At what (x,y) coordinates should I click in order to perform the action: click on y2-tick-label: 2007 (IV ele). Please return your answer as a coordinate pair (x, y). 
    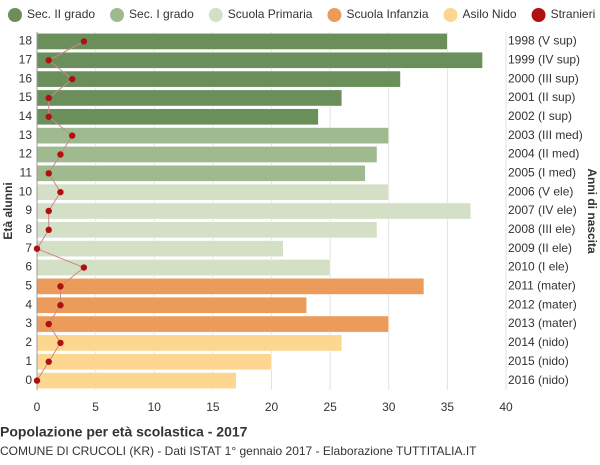
    Looking at the image, I should click on (542, 210).